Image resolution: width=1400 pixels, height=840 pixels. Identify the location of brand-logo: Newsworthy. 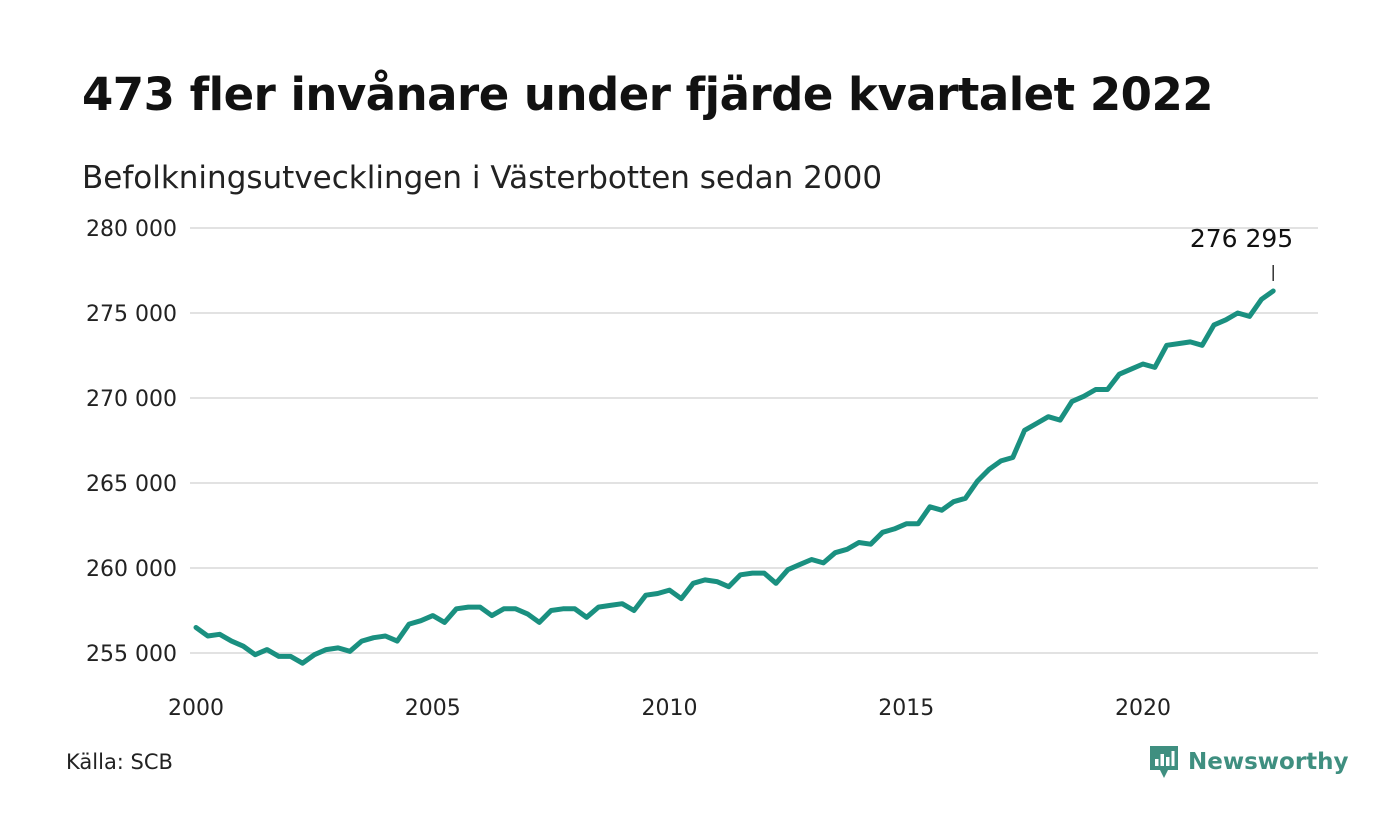
(1248, 762).